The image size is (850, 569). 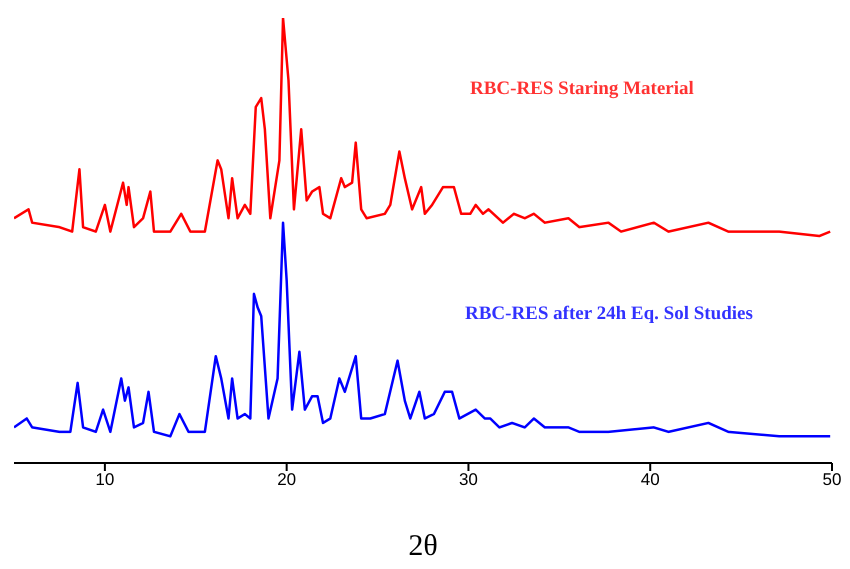 I want to click on x-tick-label: 30, so click(x=468, y=480).